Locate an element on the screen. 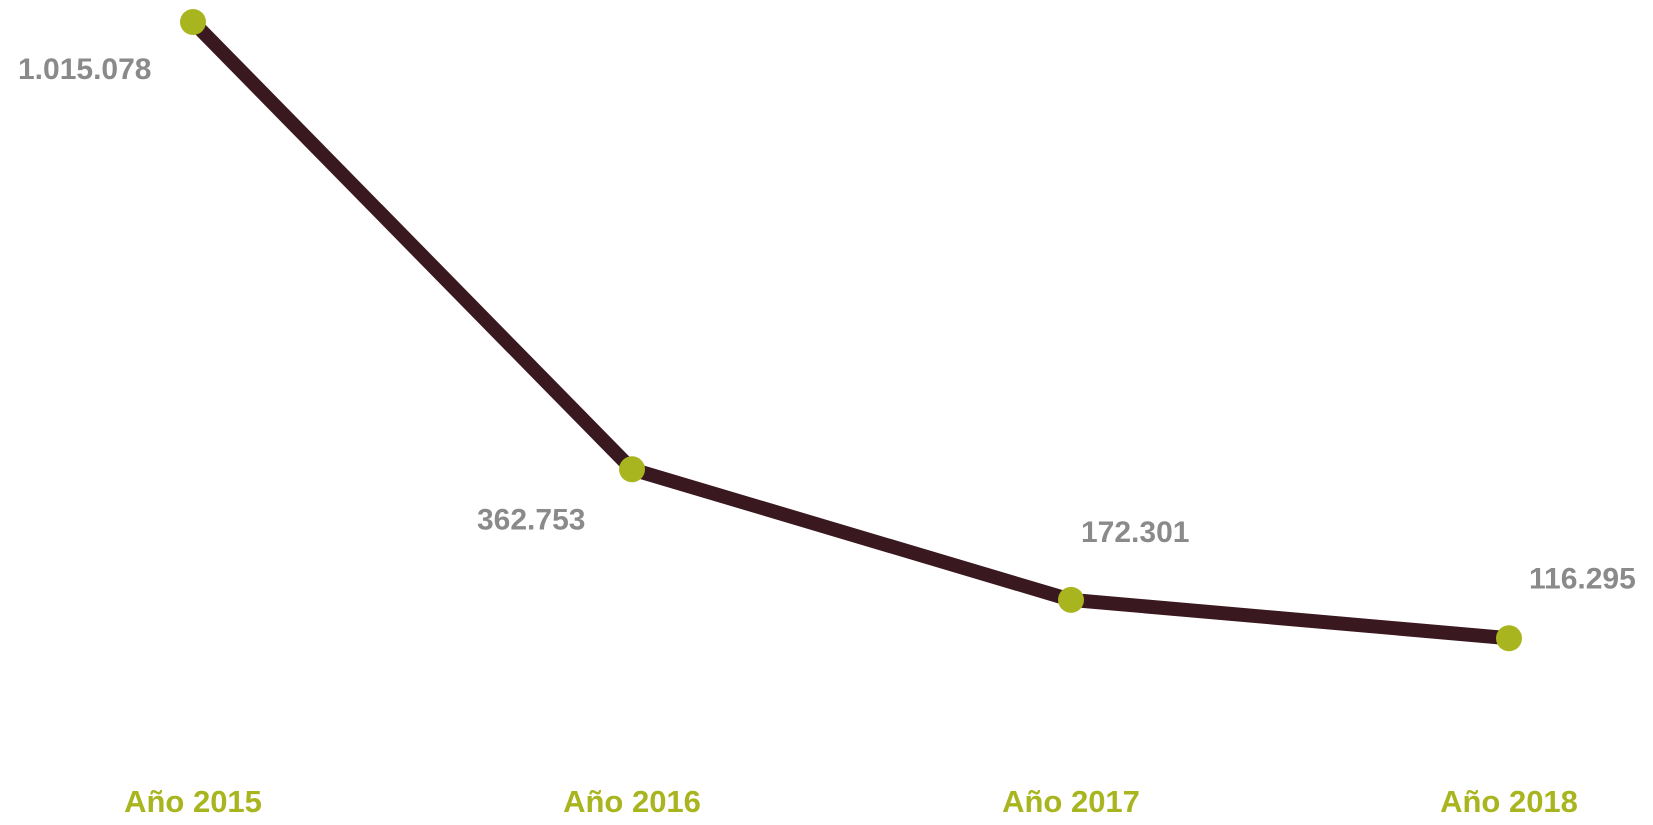 The width and height of the screenshot is (1653, 825). x-axis-tick-label: Año 2016 is located at coordinates (632, 801).